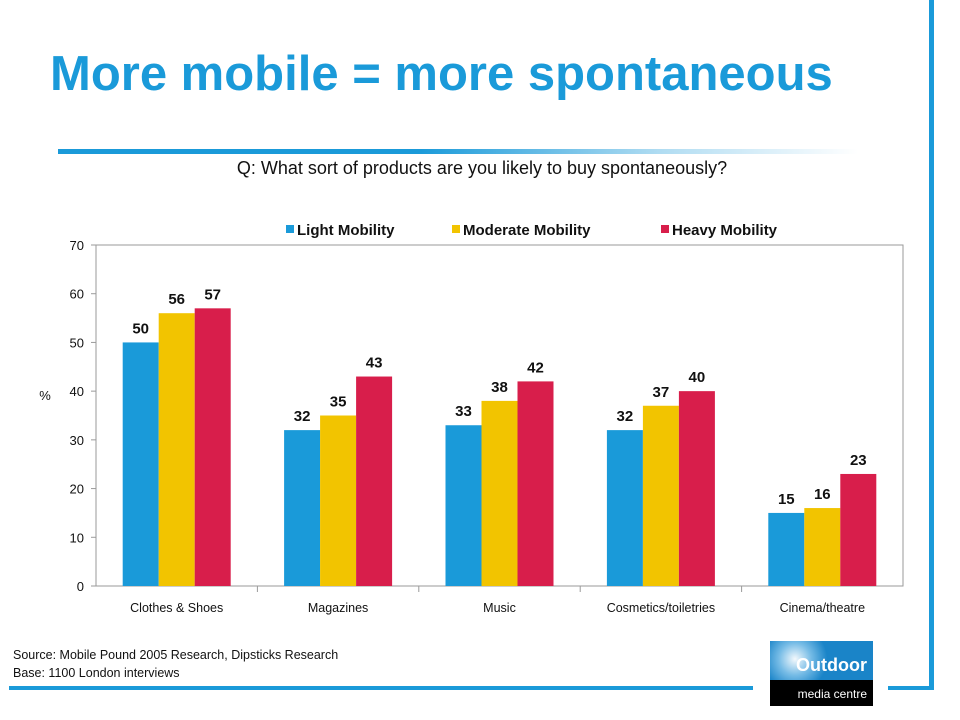 The width and height of the screenshot is (960, 720). What do you see at coordinates (535, 367) in the screenshot?
I see `data-label: 42` at bounding box center [535, 367].